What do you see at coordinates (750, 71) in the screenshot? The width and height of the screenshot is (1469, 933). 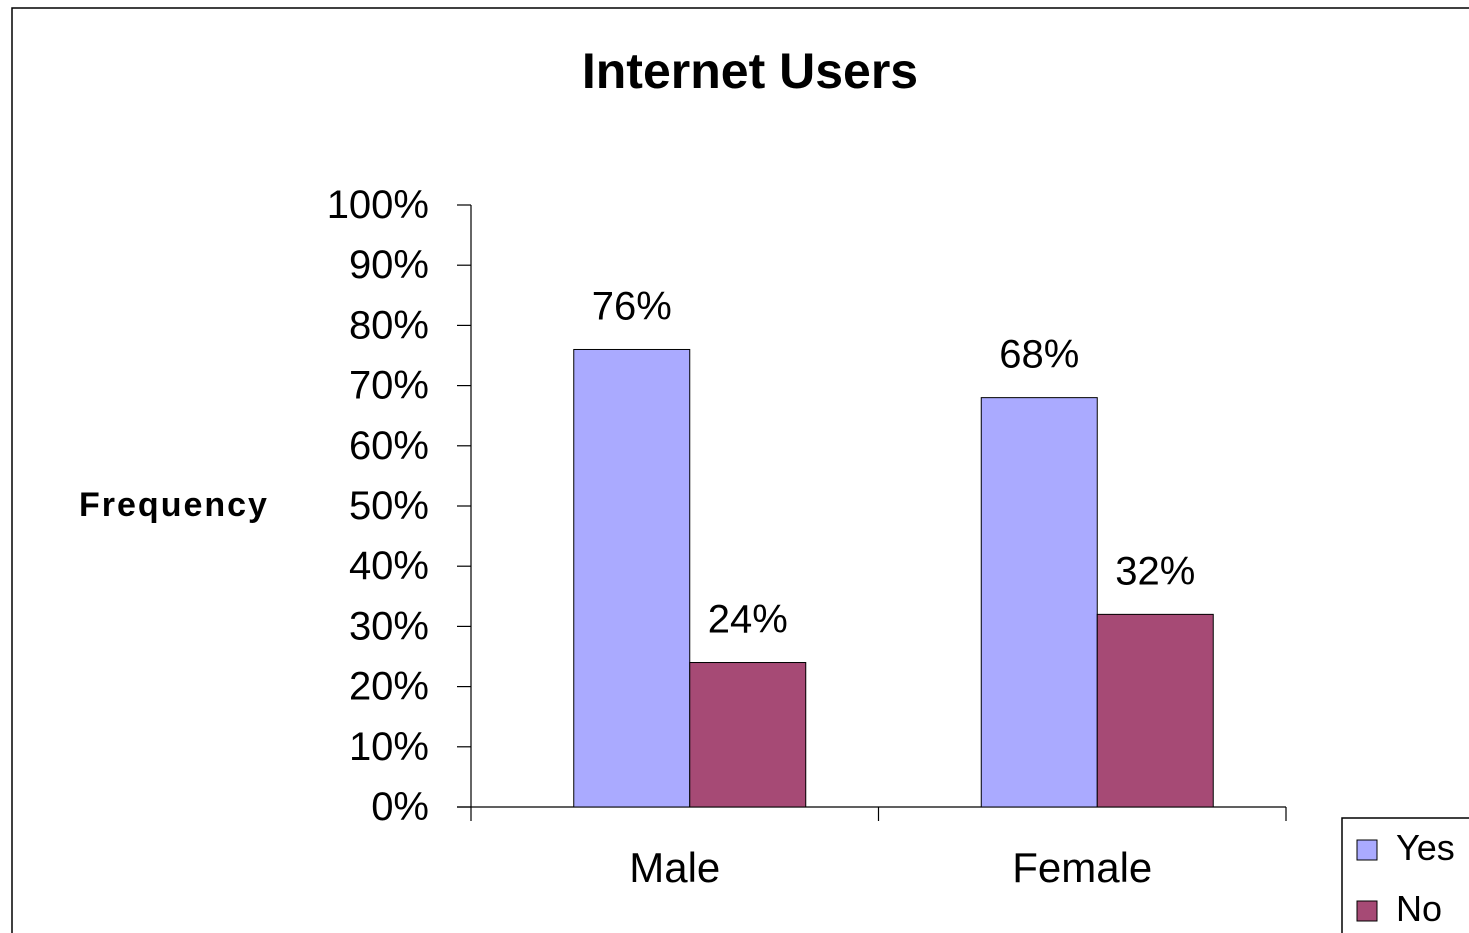 I see `chart-title: Internet Users` at bounding box center [750, 71].